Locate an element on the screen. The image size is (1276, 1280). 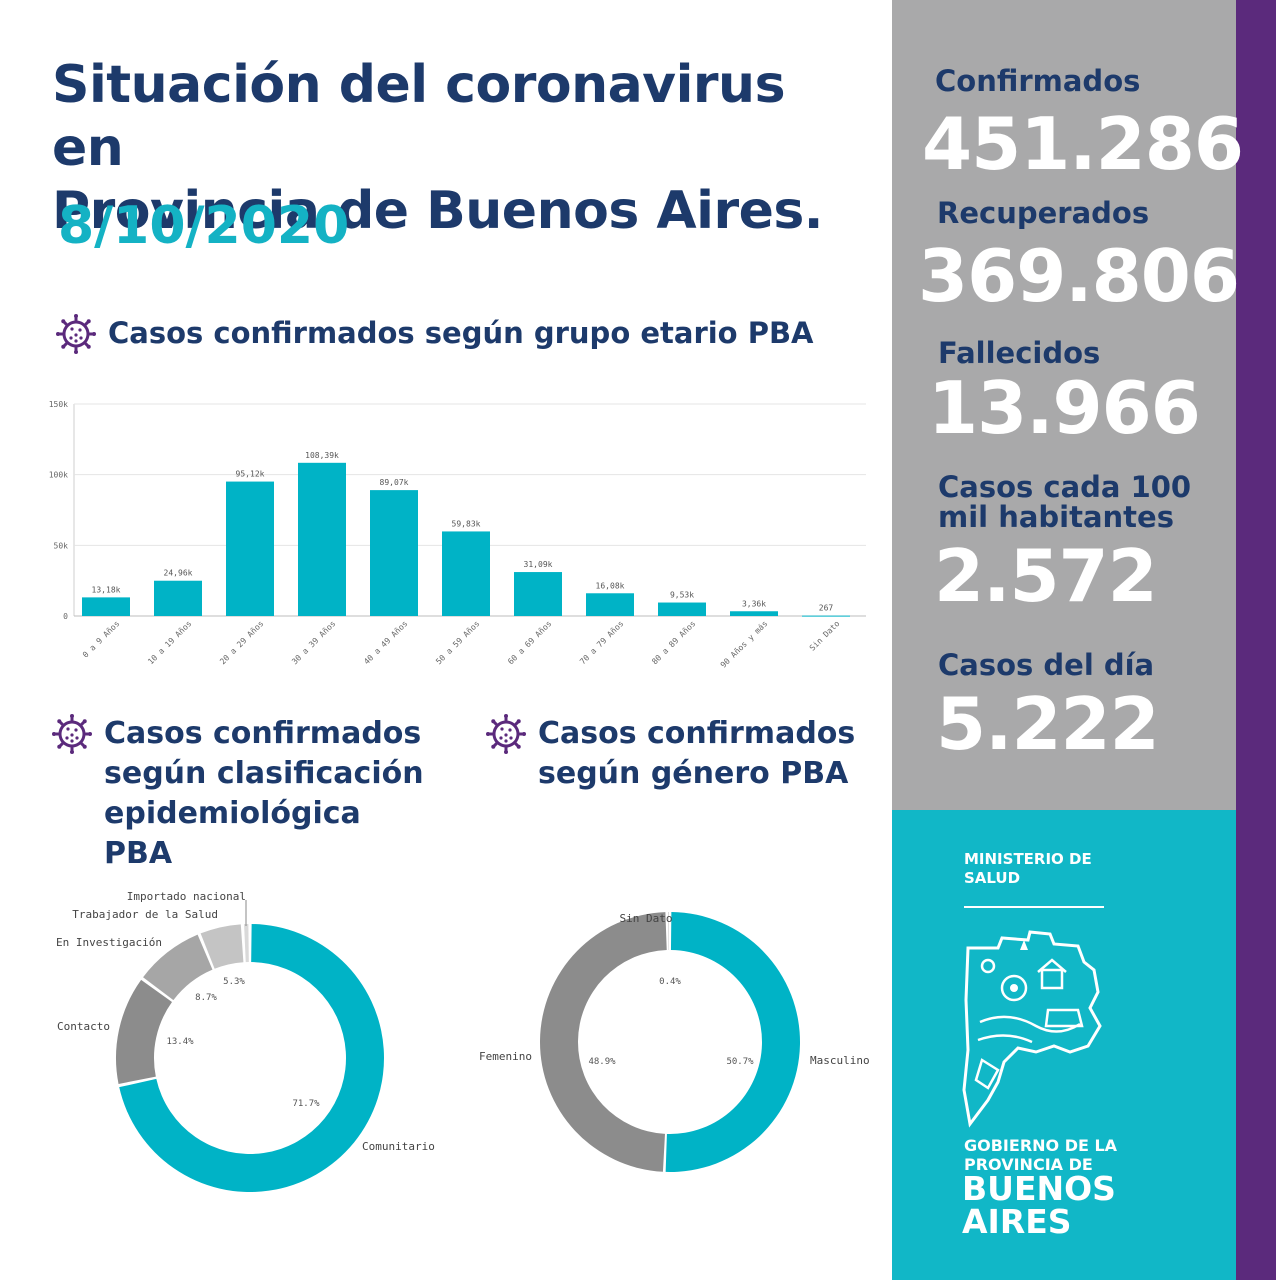
recuperados-label: Recuperados is located at coordinates (1043, 213).